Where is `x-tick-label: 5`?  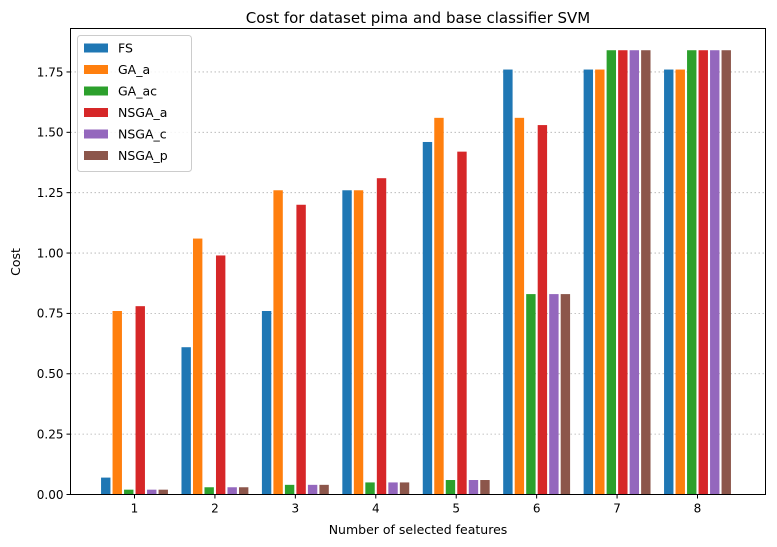
x-tick-label: 5 is located at coordinates (456, 509).